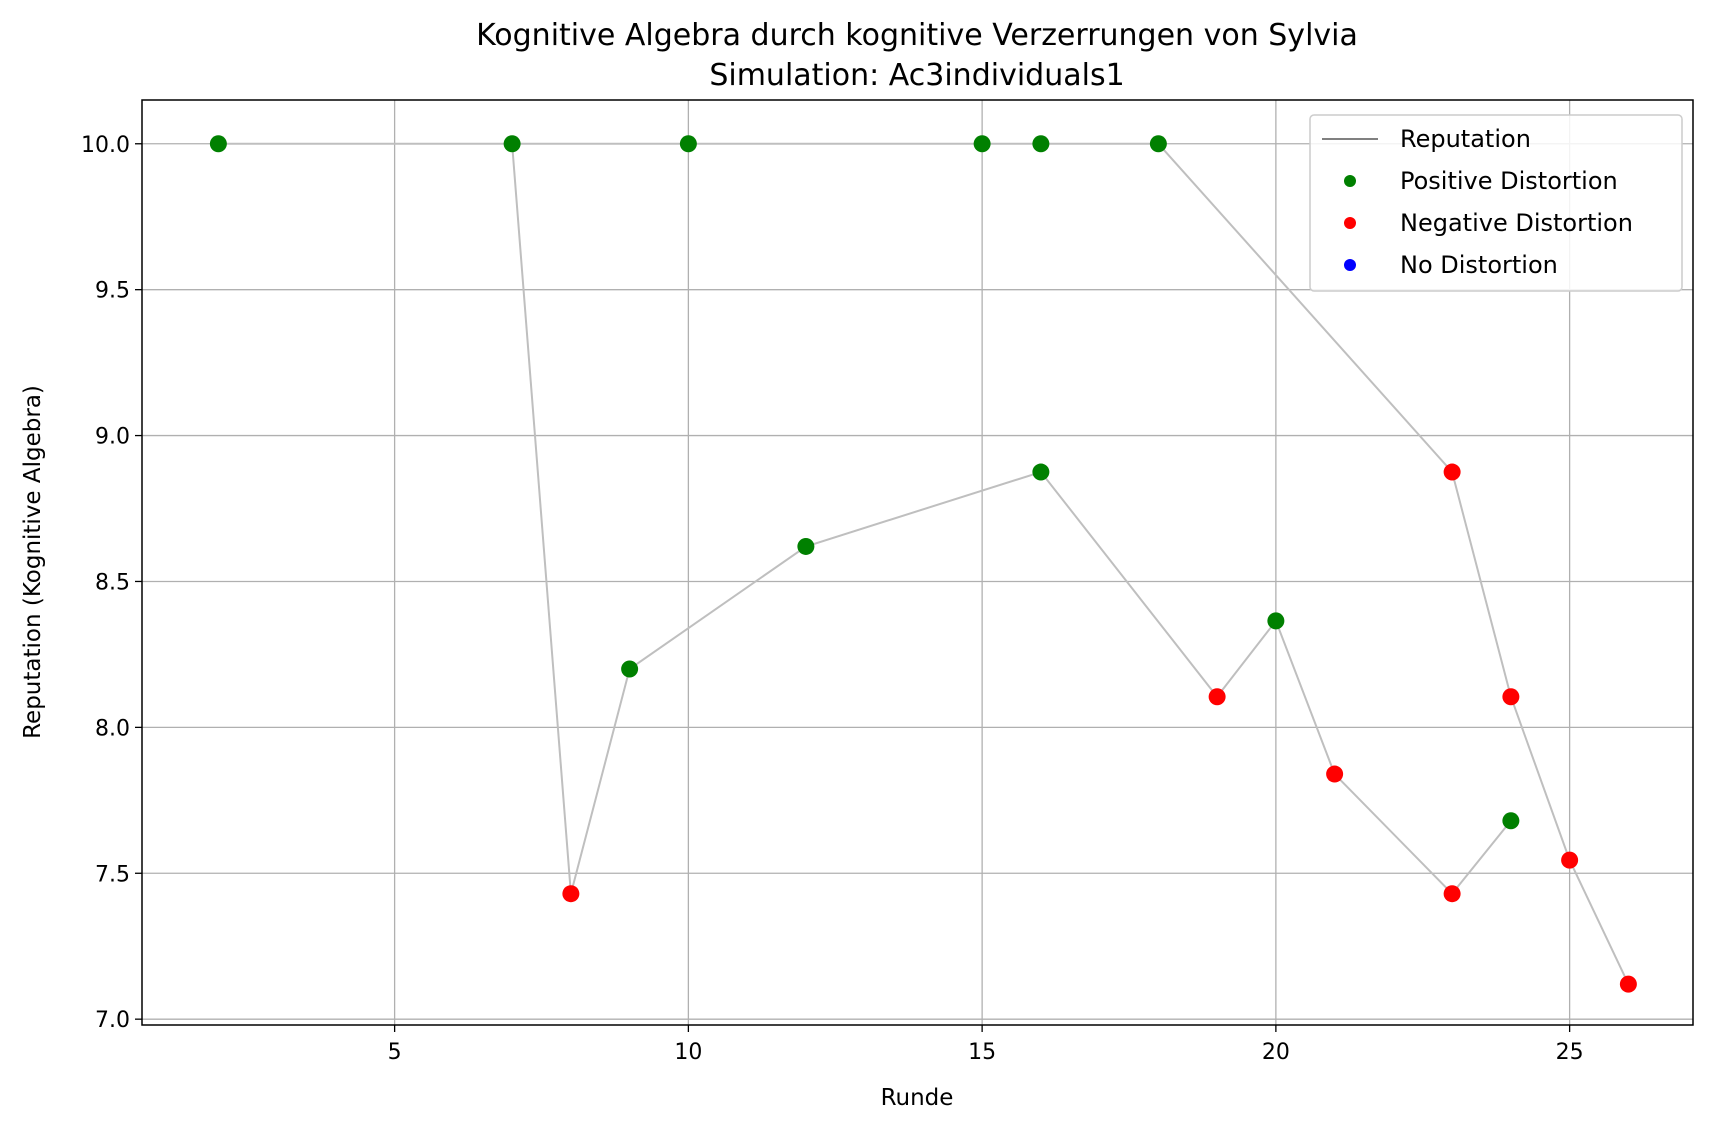 The height and width of the screenshot is (1131, 1710). I want to click on x-tick-label: 25, so click(1570, 1052).